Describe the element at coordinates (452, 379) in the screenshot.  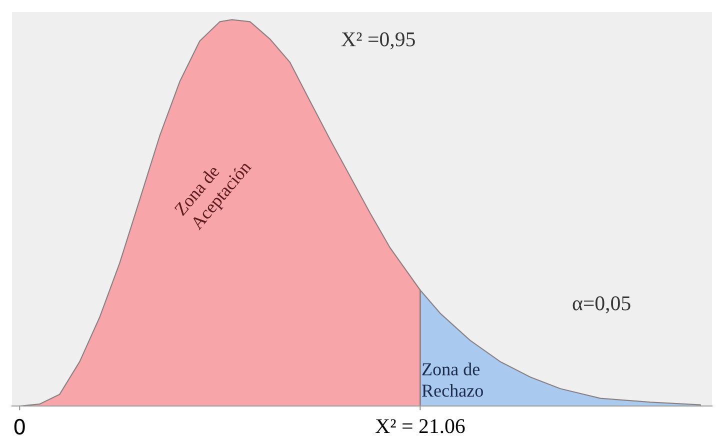
I see `annotation: Zona de Rechazo` at that location.